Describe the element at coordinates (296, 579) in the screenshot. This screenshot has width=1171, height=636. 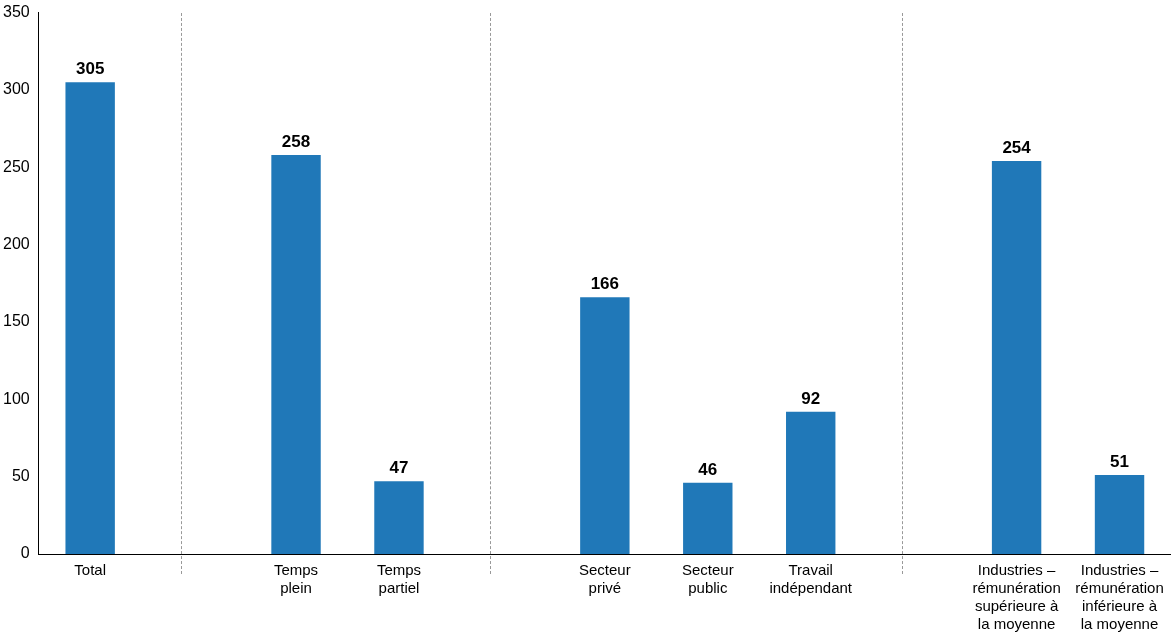
I see `x-tick-label: Temps plein` at that location.